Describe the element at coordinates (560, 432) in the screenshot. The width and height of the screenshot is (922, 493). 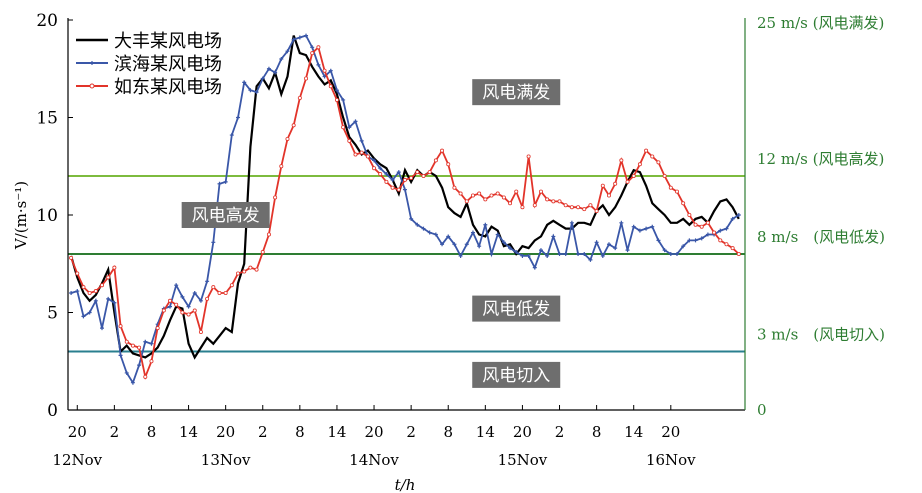
I see `x-tick-label-13: 2` at that location.